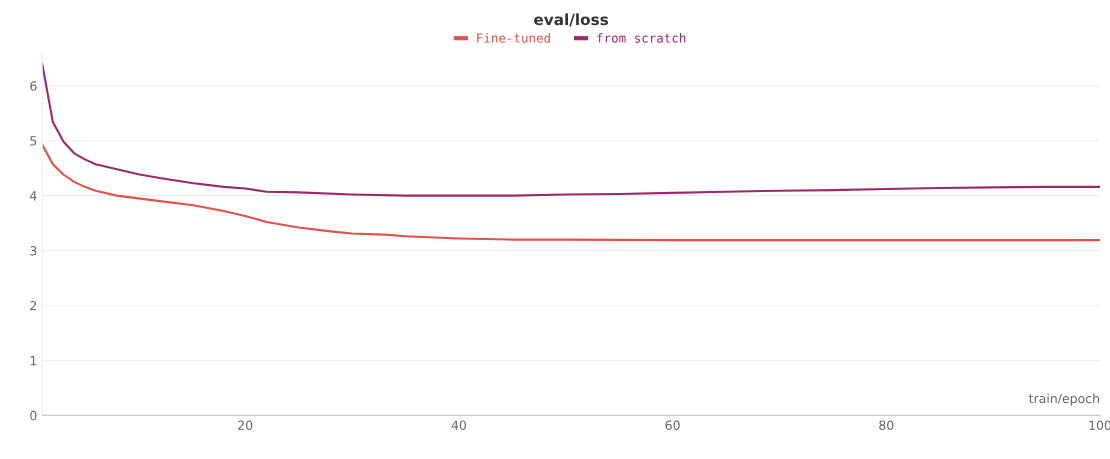 The width and height of the screenshot is (1110, 459). What do you see at coordinates (886, 425) in the screenshot?
I see `x-tick-label: 80` at bounding box center [886, 425].